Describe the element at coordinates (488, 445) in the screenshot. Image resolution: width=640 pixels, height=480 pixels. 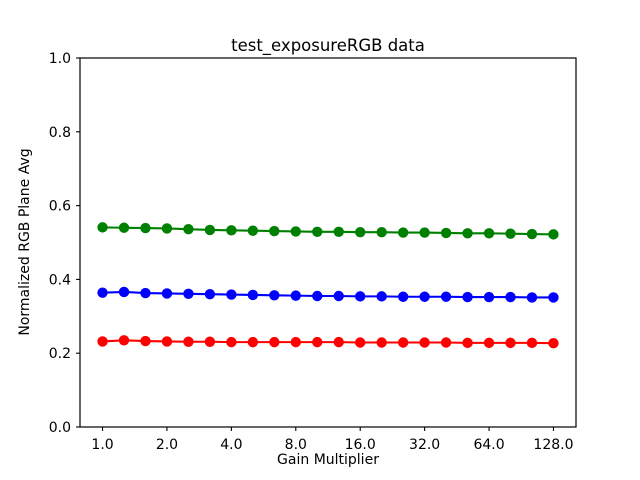
I see `x-tick-label: 64.0` at that location.